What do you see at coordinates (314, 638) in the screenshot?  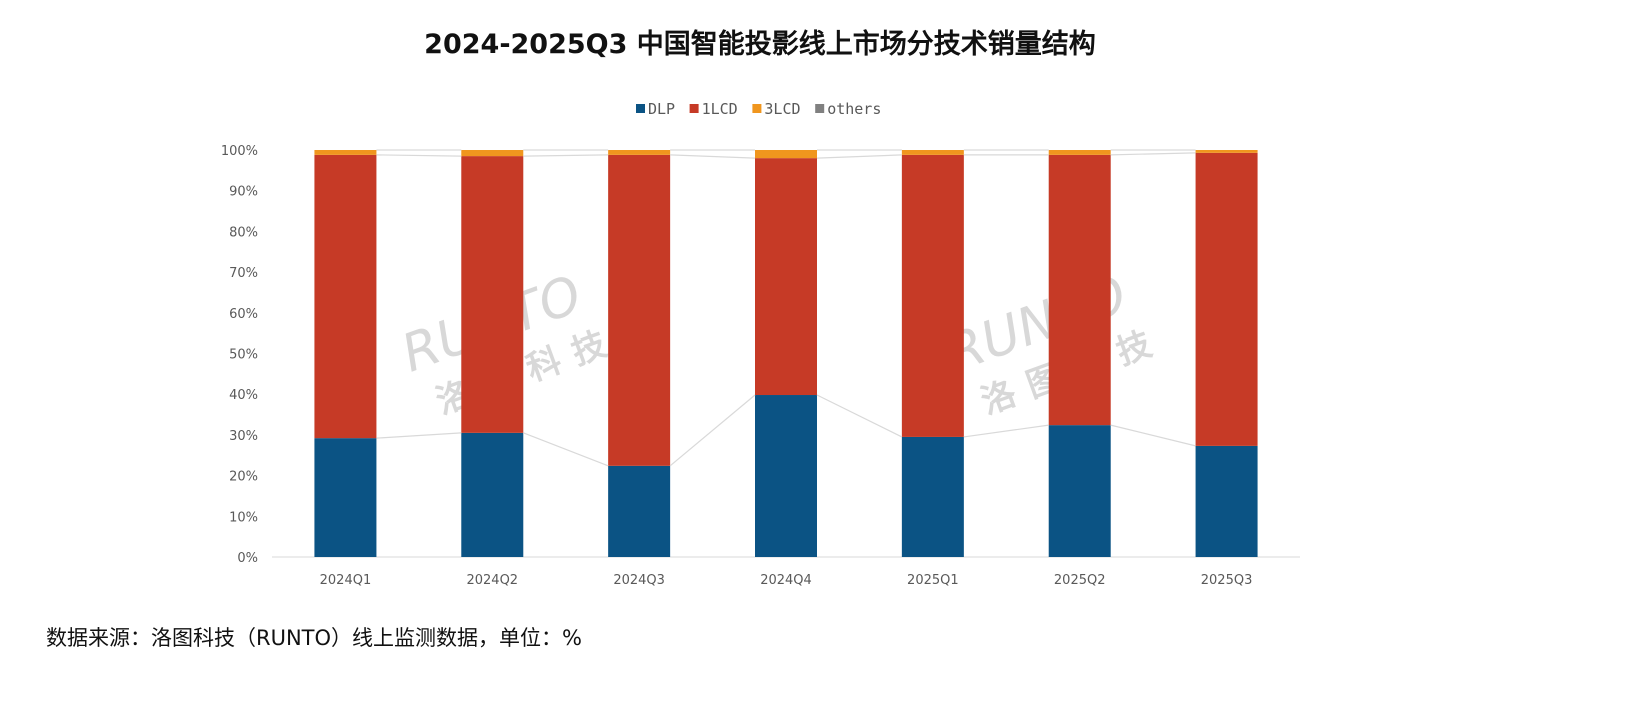 I see `source-note: 数据来源：洛图科技（RUNTO）线上监测数据，单位：%` at bounding box center [314, 638].